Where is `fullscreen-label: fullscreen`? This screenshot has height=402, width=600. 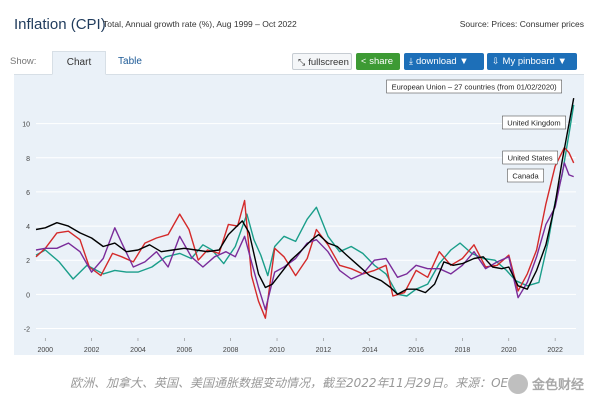 fullscreen-label: fullscreen is located at coordinates (328, 62).